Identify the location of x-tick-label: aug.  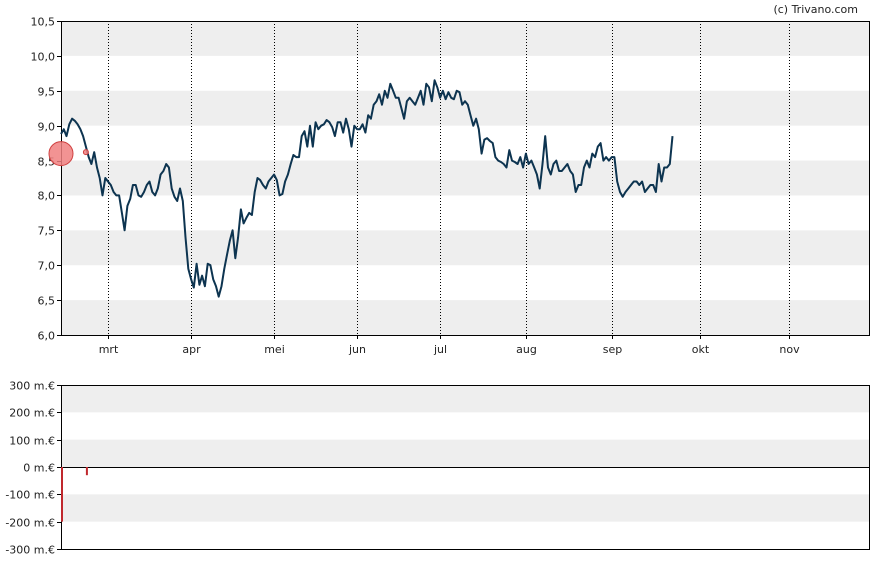
(526, 349).